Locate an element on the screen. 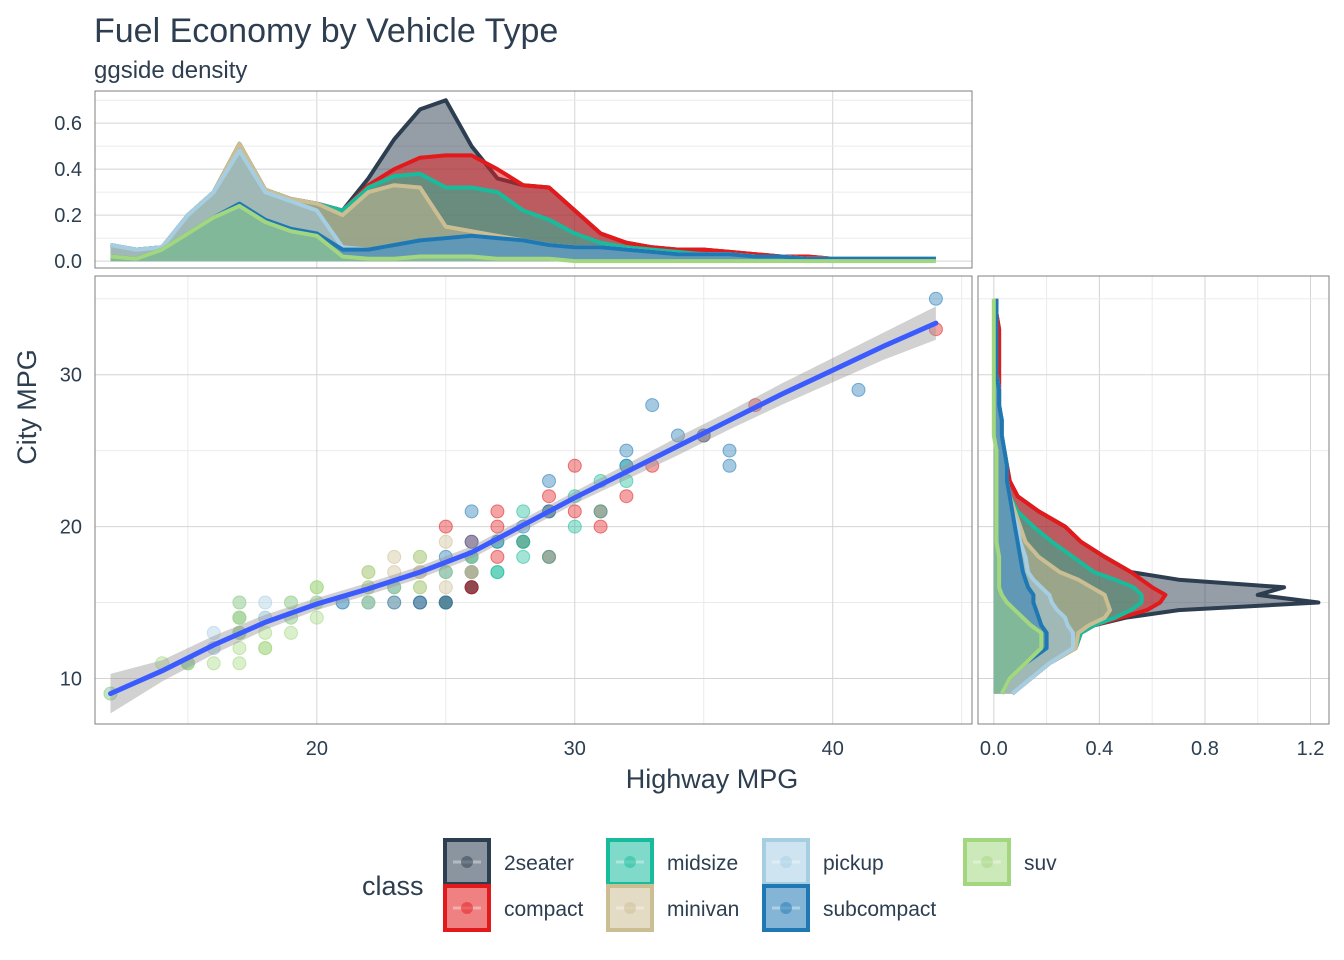 The image size is (1344, 960). legend-key-2seater is located at coordinates (467, 862).